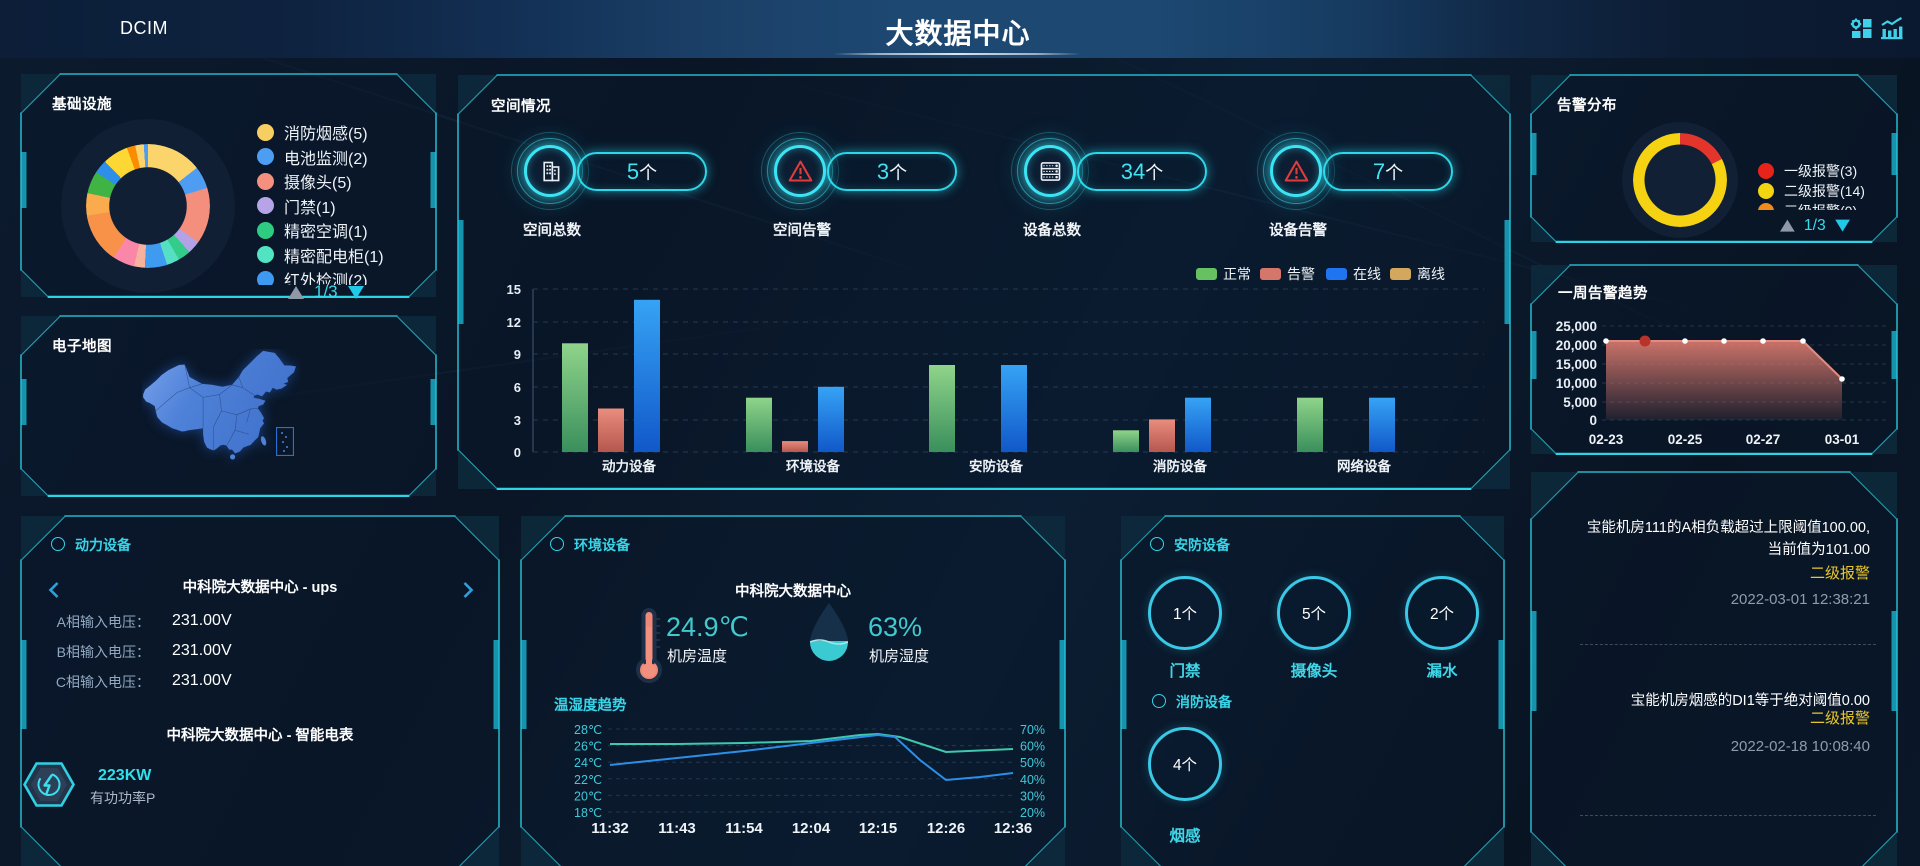 Image resolution: width=1920 pixels, height=866 pixels. What do you see at coordinates (1576, 326) in the screenshot?
I see `svg-text: 25,000` at bounding box center [1576, 326].